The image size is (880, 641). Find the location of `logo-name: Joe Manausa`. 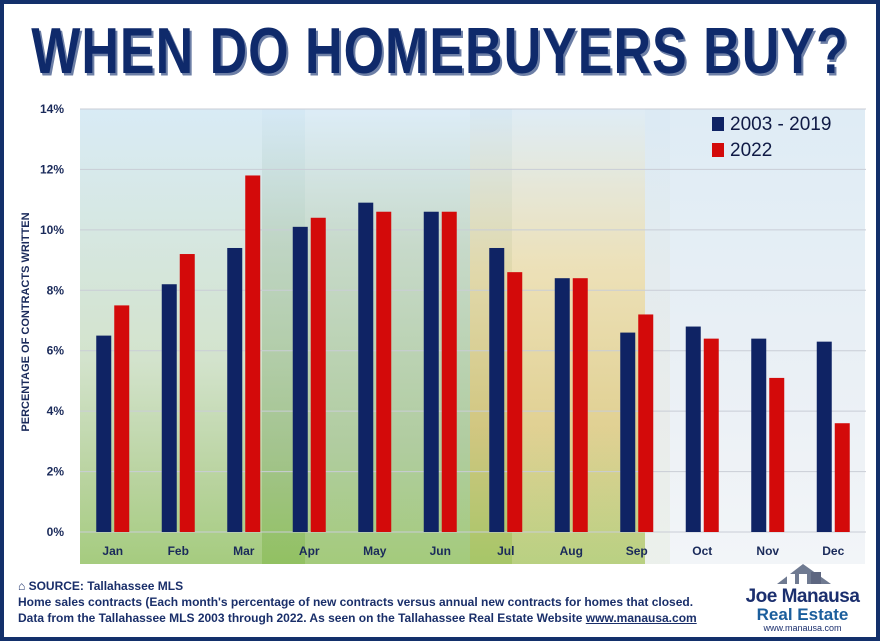

logo-name: Joe Manausa is located at coordinates (802, 596).